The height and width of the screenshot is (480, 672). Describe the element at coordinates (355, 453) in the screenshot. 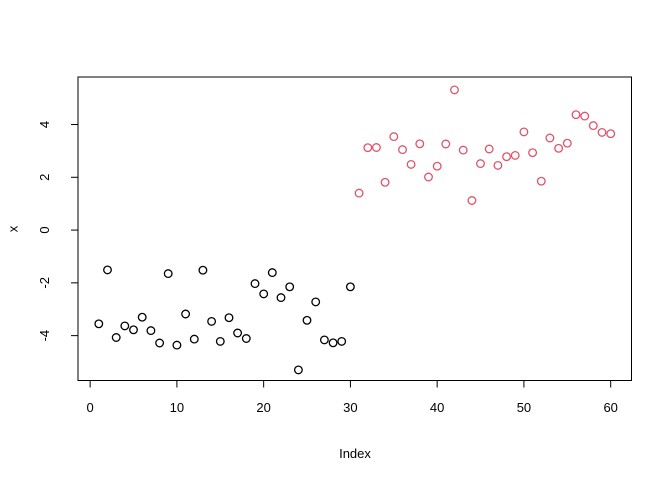

I see `x-axis-title: Index` at that location.